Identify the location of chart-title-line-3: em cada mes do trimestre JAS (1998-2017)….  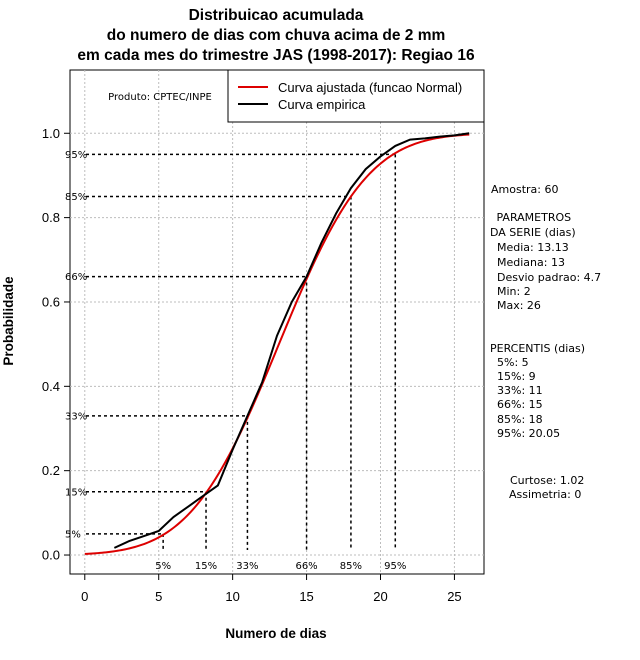
(276, 55).